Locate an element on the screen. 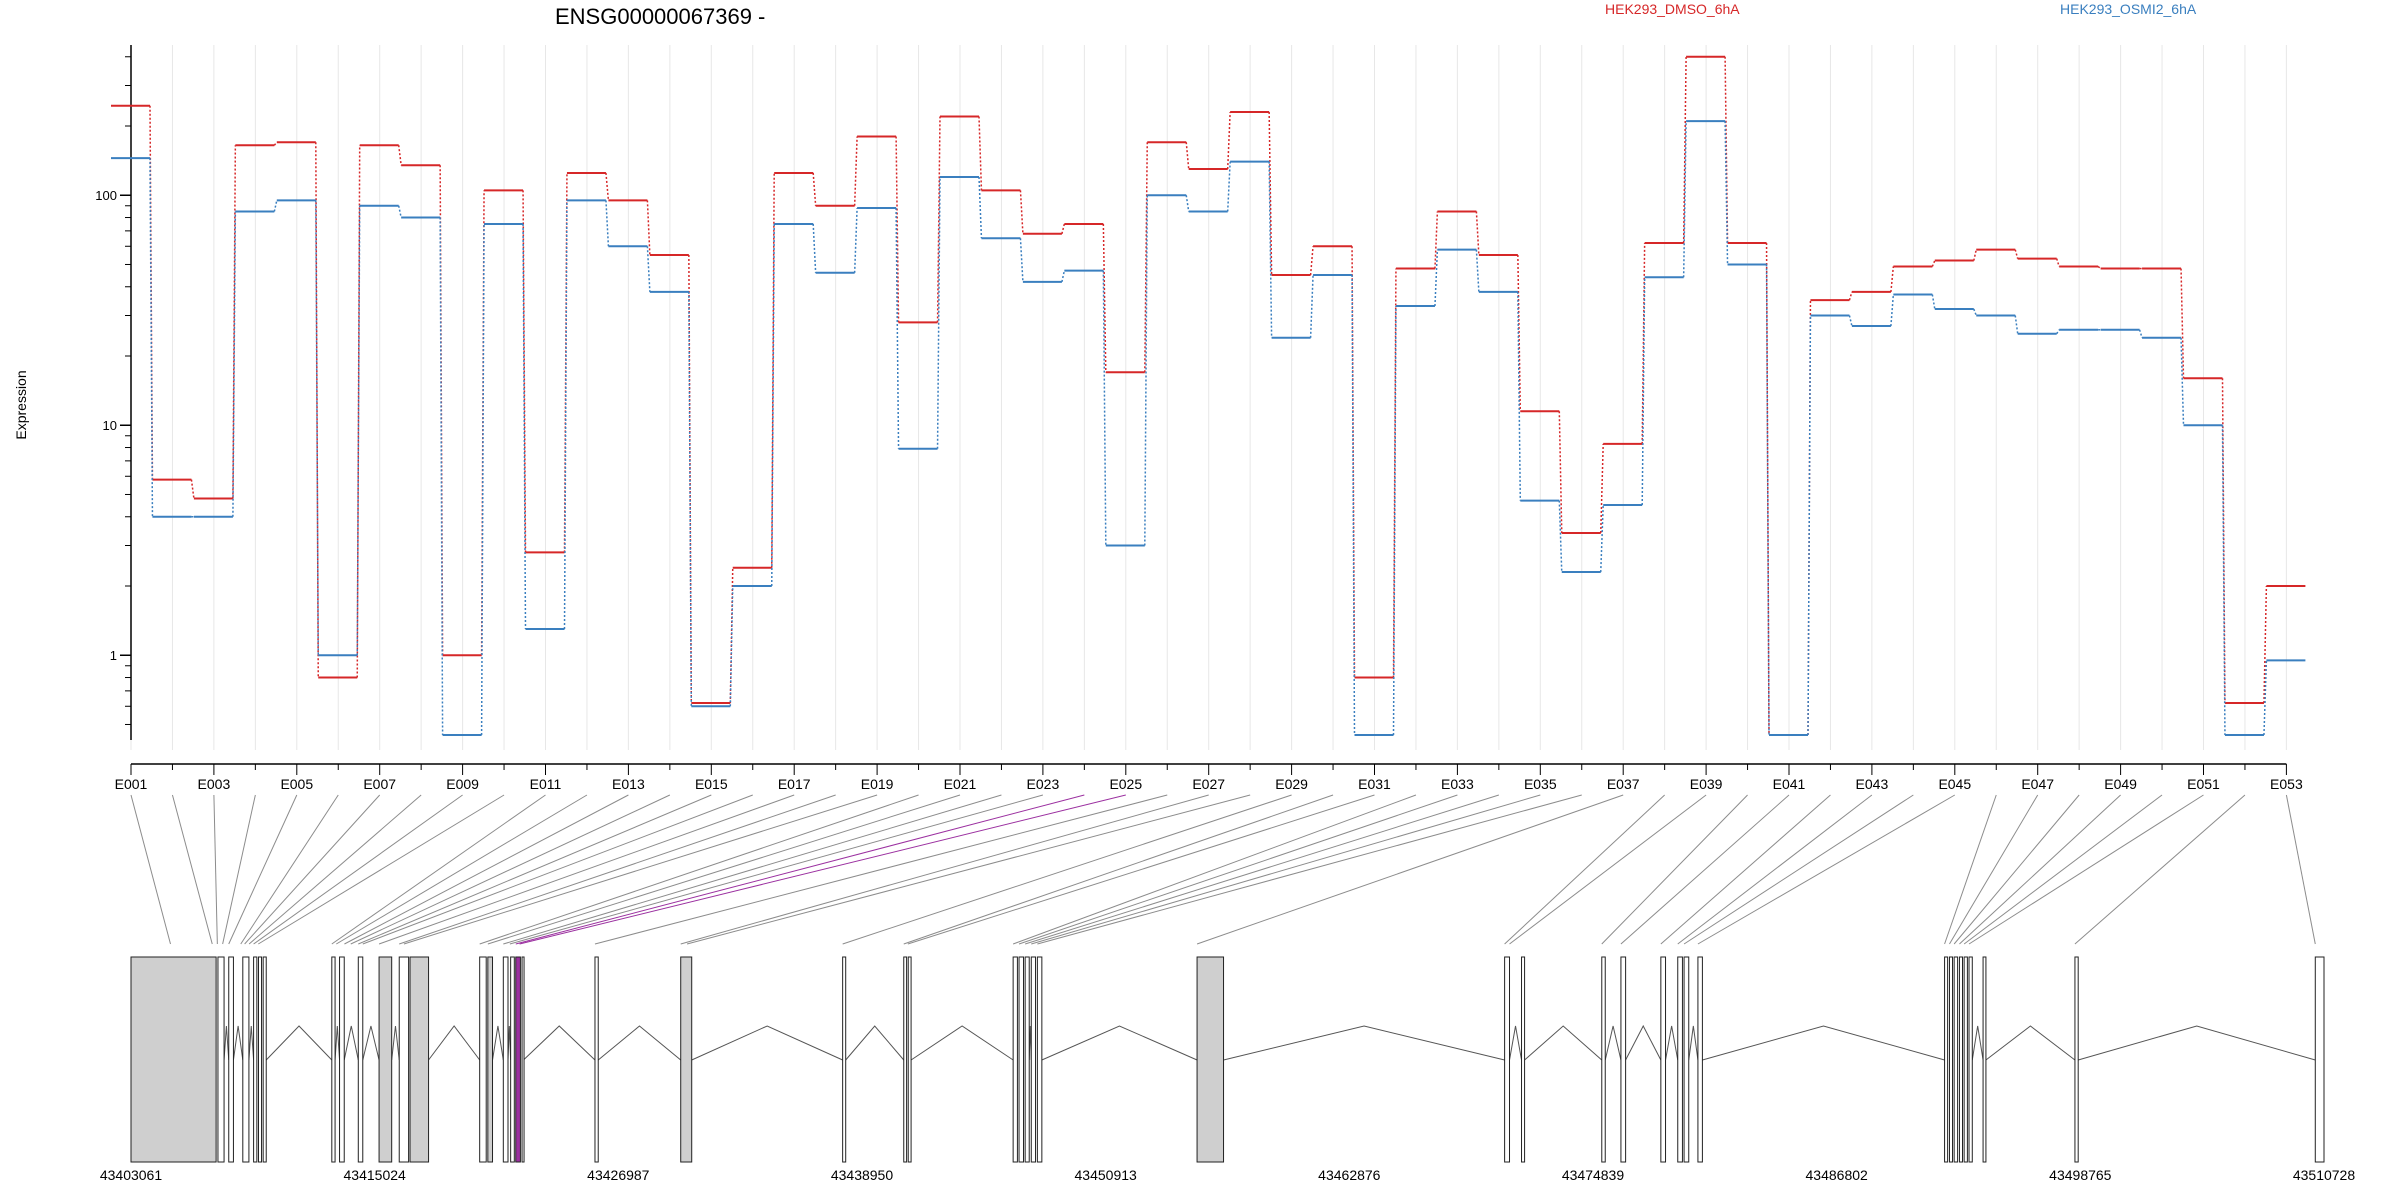 This screenshot has height=1200, width=2400. x-tick-label-E003: E003 is located at coordinates (214, 784).